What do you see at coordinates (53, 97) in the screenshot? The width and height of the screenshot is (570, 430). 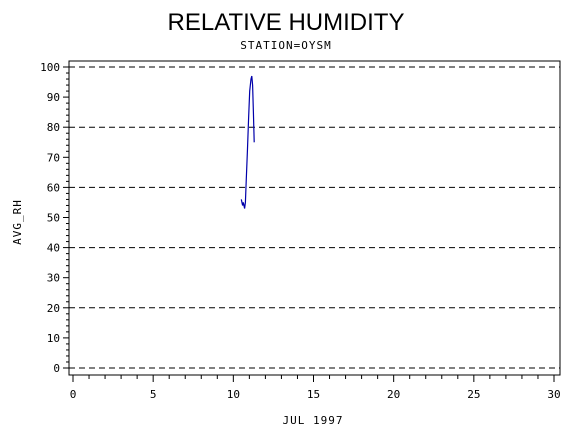 I see `y-tick-label: 90` at bounding box center [53, 97].